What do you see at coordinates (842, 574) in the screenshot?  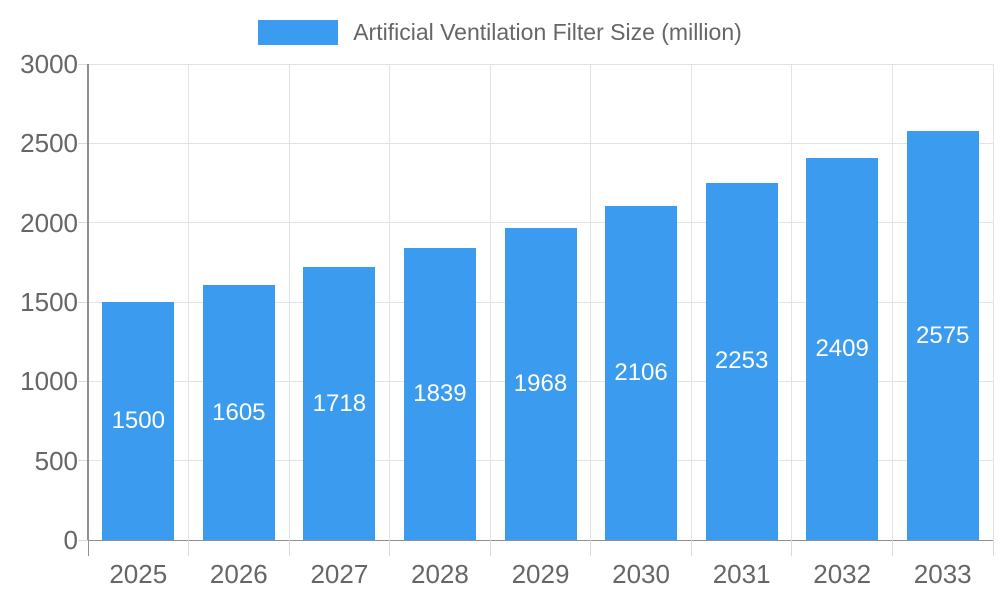 I see `x-axis-label: 2032` at bounding box center [842, 574].